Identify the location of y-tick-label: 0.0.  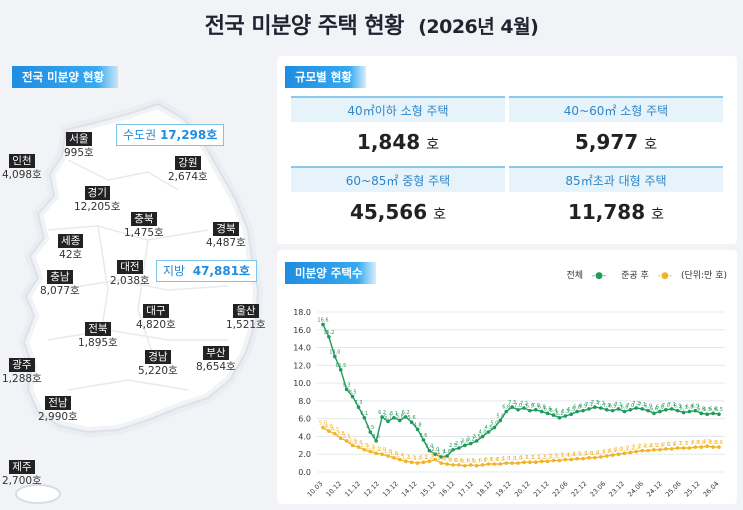
(304, 472).